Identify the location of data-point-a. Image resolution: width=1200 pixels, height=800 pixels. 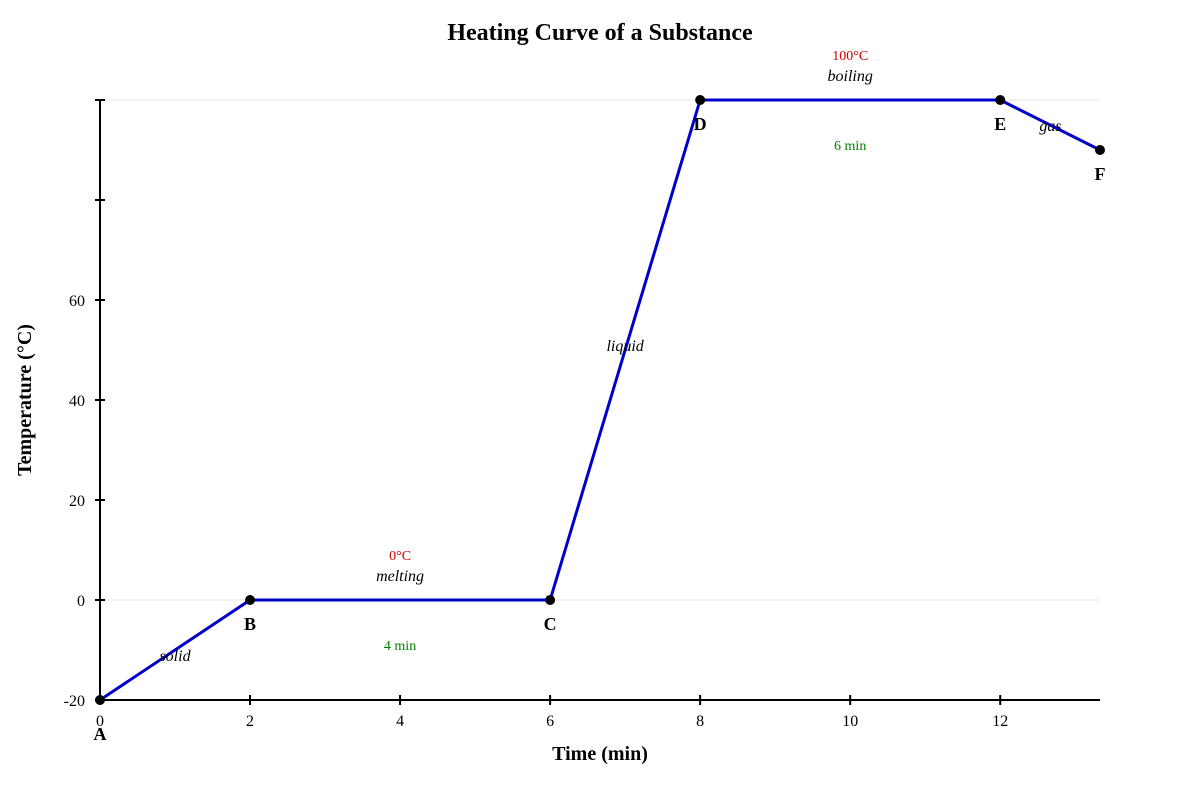
(100, 700).